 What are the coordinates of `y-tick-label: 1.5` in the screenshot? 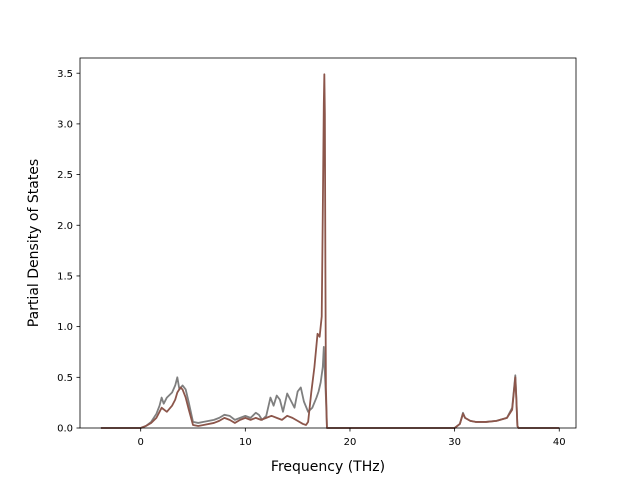 It's located at (65, 277).